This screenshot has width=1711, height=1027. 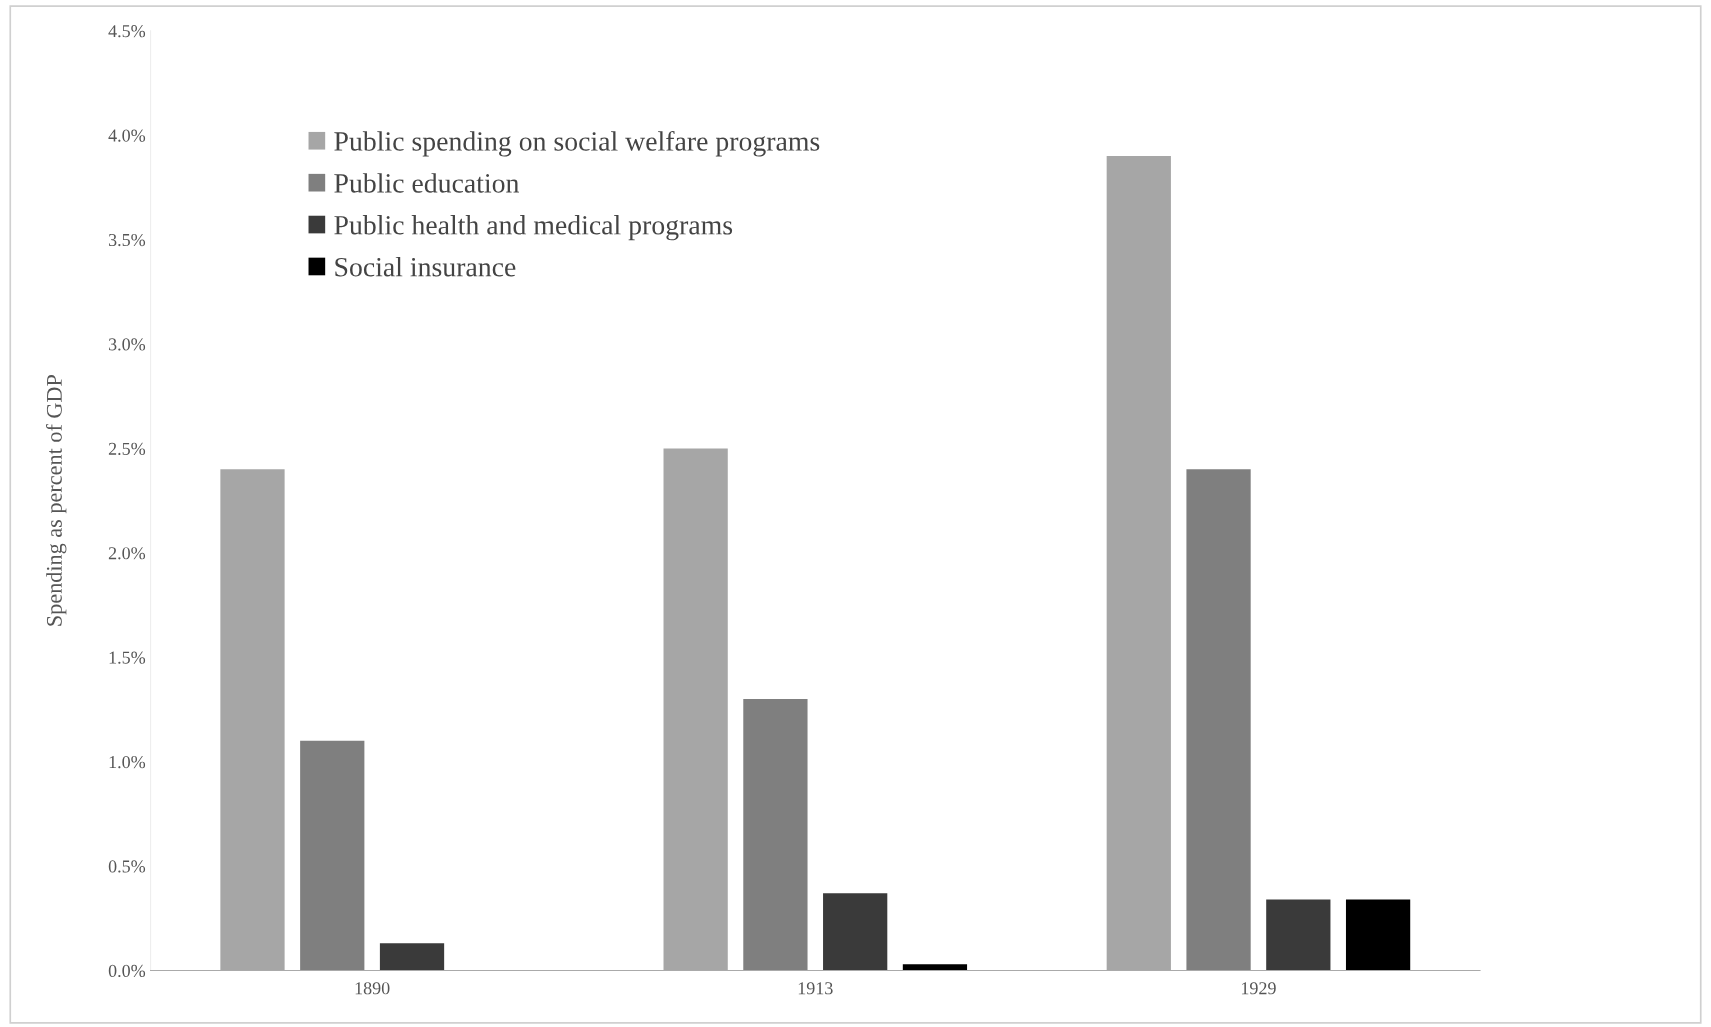 I want to click on y-tick-label: 2.5%, so click(x=127, y=448).